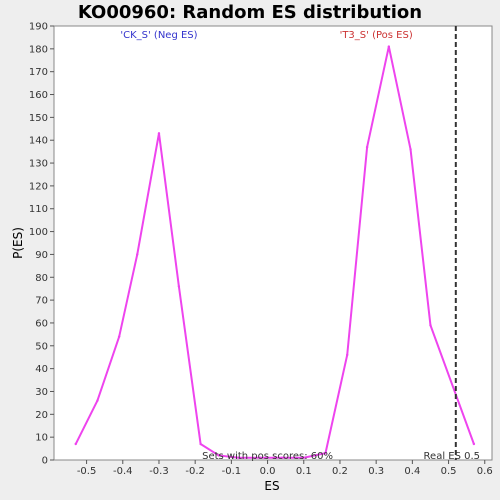 This screenshot has height=500, width=500. What do you see at coordinates (449, 471) in the screenshot?
I see `x-tick-label: 0.5` at bounding box center [449, 471].